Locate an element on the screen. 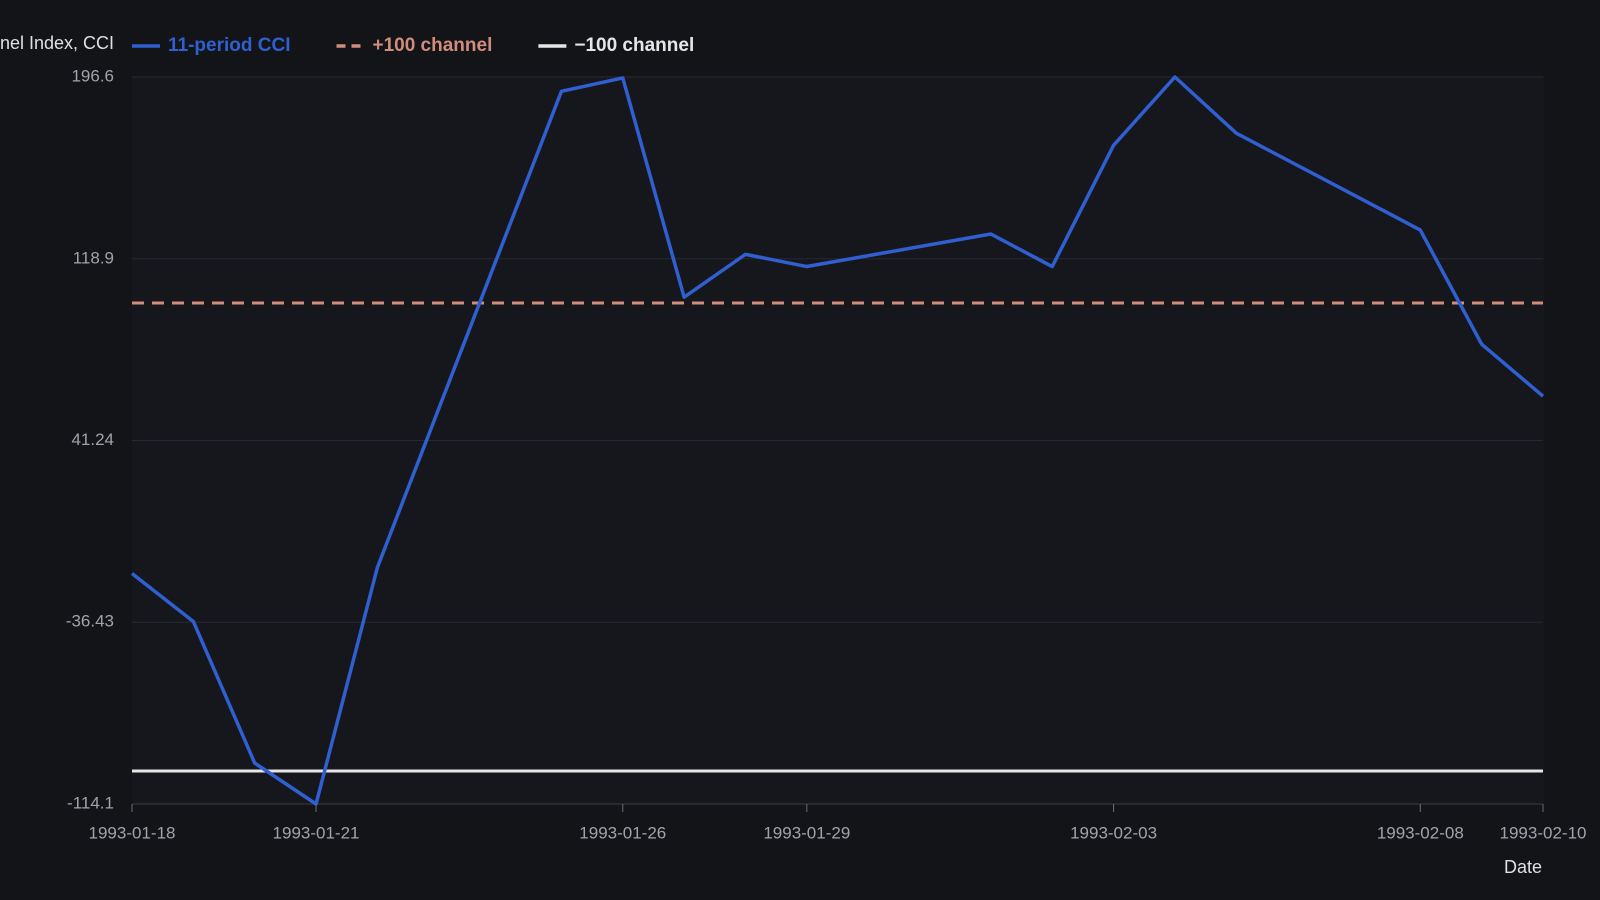 Image resolution: width=1600 pixels, height=900 pixels. y-tick-label: 118.9 is located at coordinates (93, 257).